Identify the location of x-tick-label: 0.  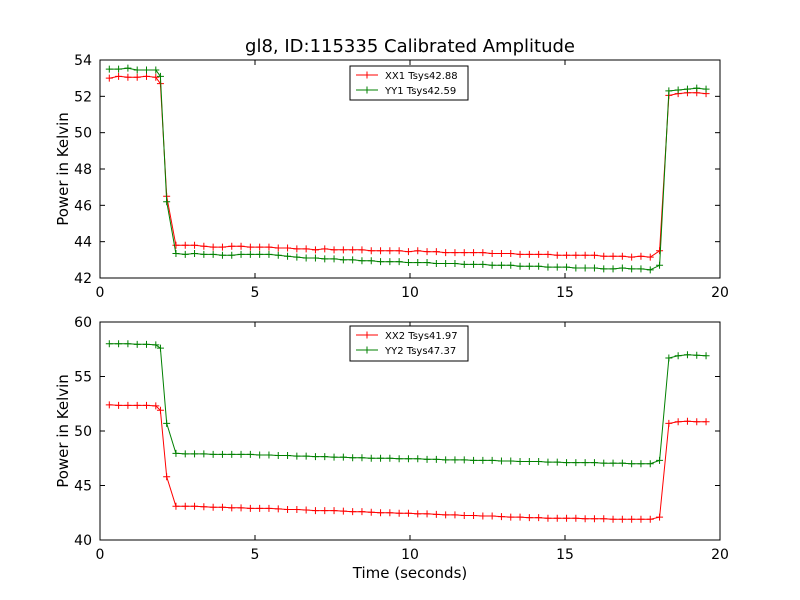
(100, 293).